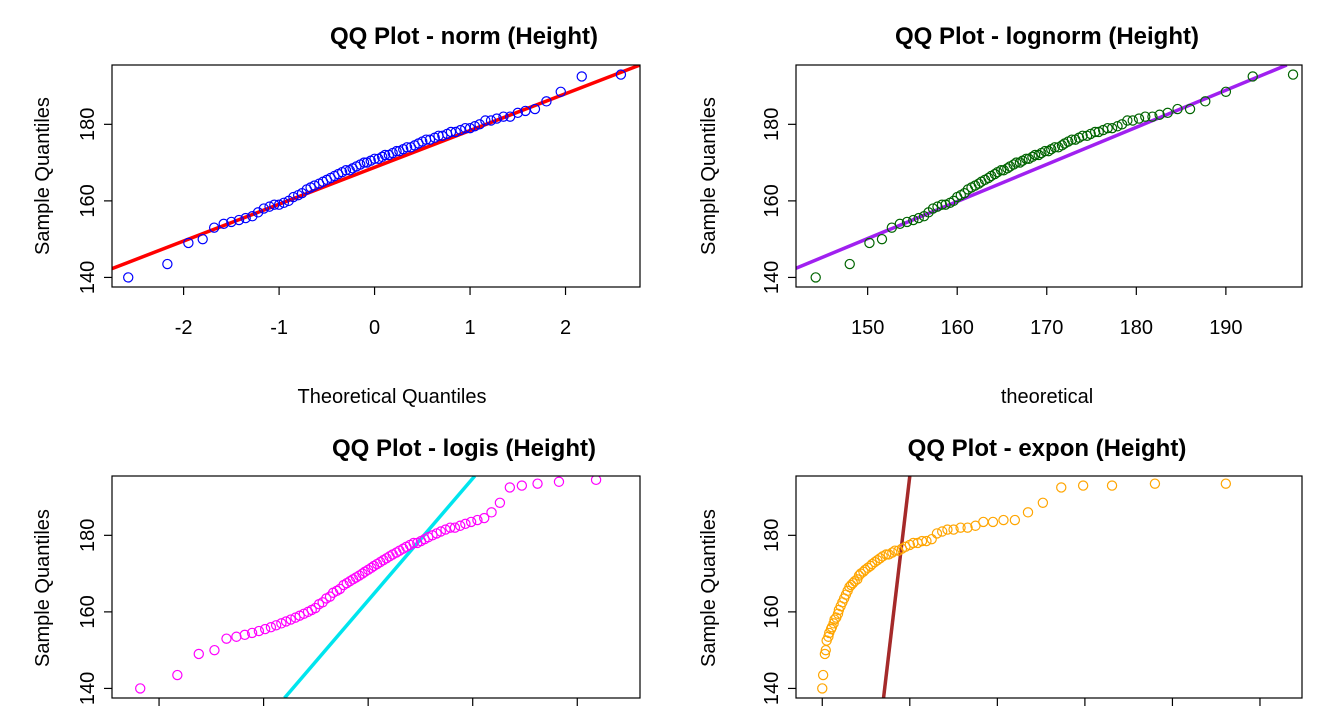  Describe the element at coordinates (1046, 328) in the screenshot. I see `x-tick-label: 170` at that location.